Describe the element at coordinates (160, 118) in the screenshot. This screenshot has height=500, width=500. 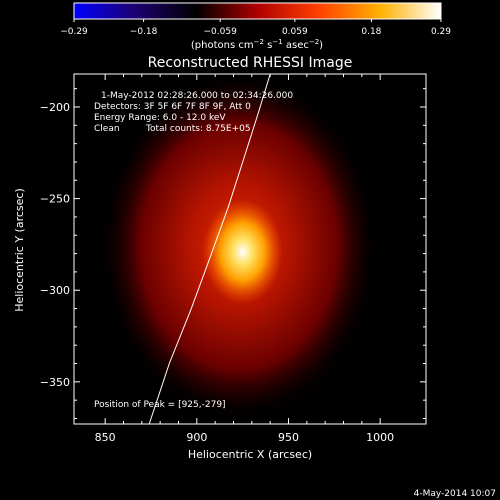
I see `annotation-energy: Energy Range: 6.0 - 12.0 keV` at that location.